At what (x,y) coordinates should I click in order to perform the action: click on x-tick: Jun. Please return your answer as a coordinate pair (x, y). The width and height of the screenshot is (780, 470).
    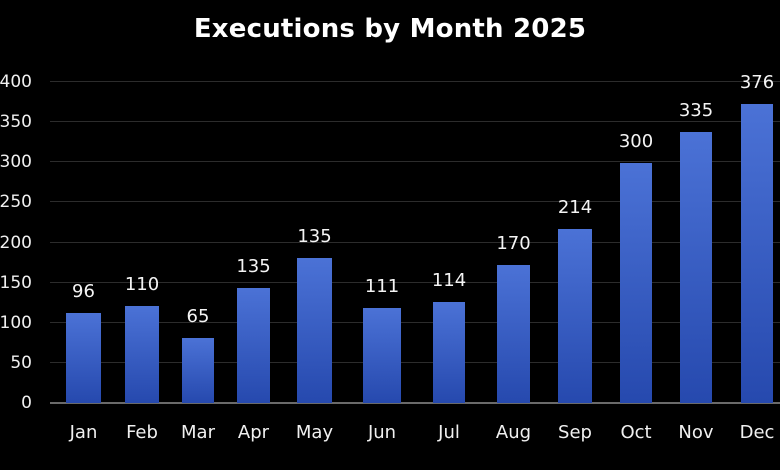
    Looking at the image, I should click on (382, 432).